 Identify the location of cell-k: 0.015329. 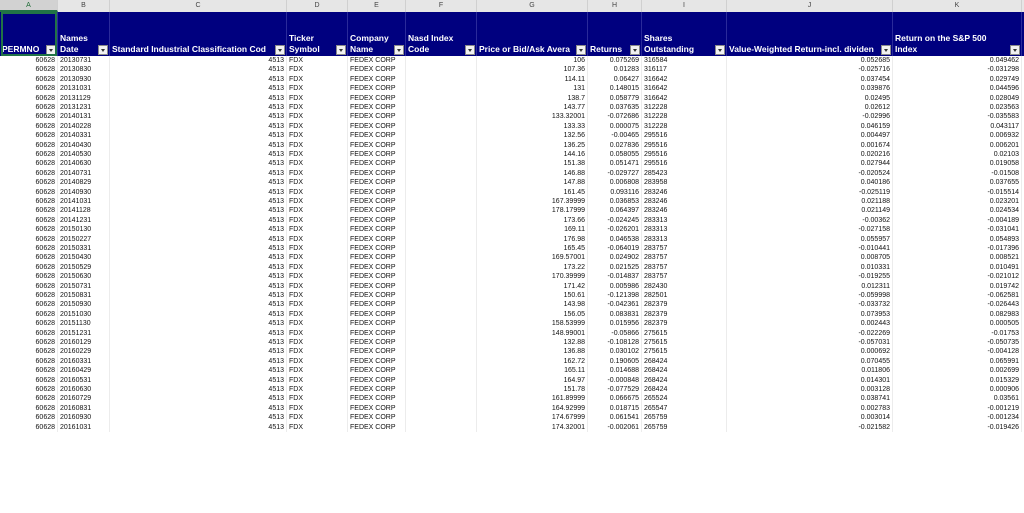
(957, 380).